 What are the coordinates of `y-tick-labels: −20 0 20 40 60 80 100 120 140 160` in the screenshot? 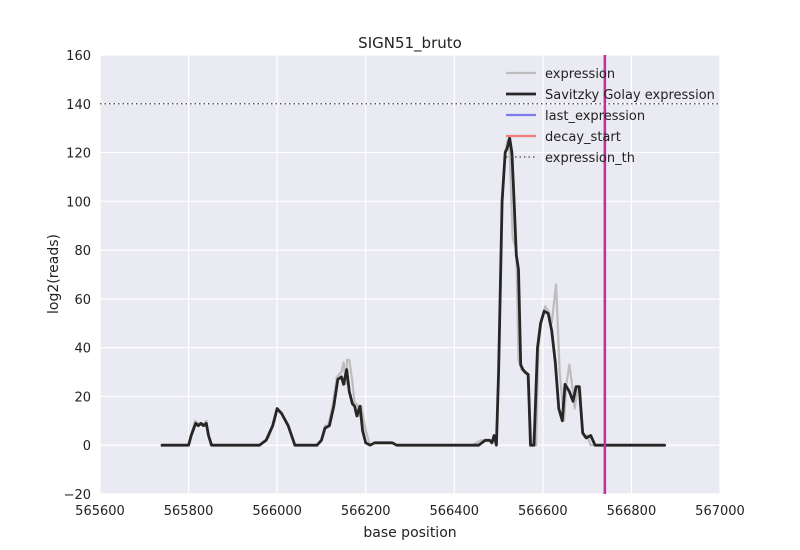 It's located at (77, 276).